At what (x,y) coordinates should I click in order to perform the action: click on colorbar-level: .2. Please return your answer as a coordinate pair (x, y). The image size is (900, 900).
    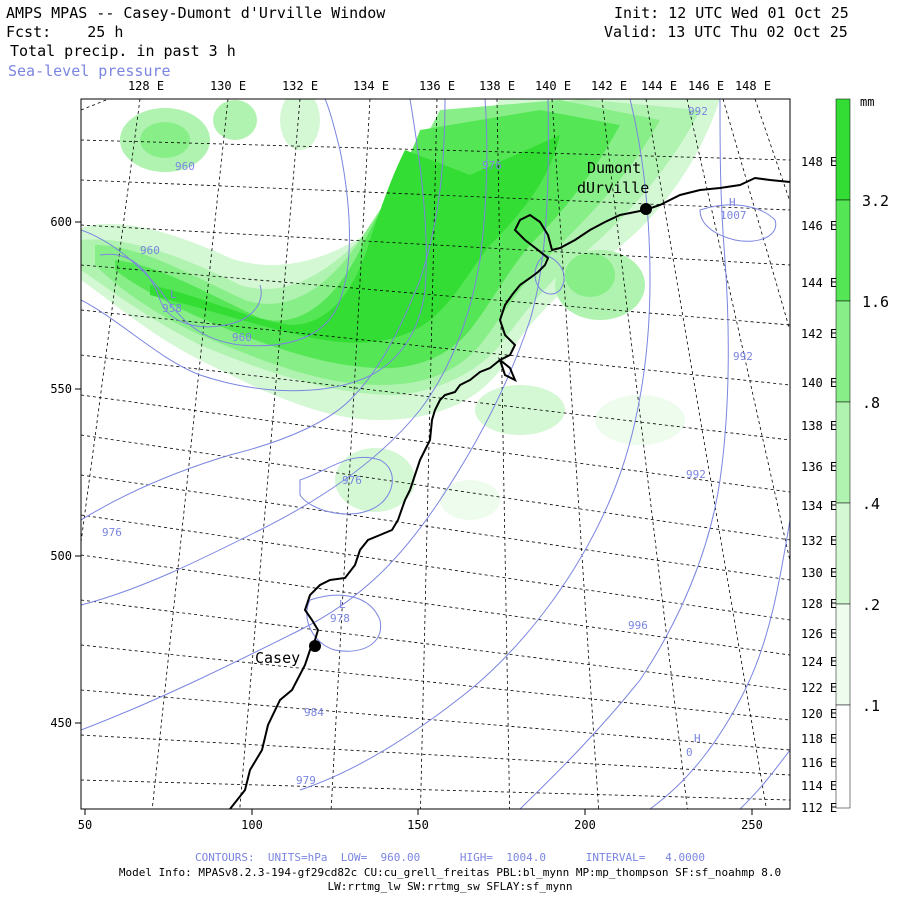
    Looking at the image, I should click on (871, 605).